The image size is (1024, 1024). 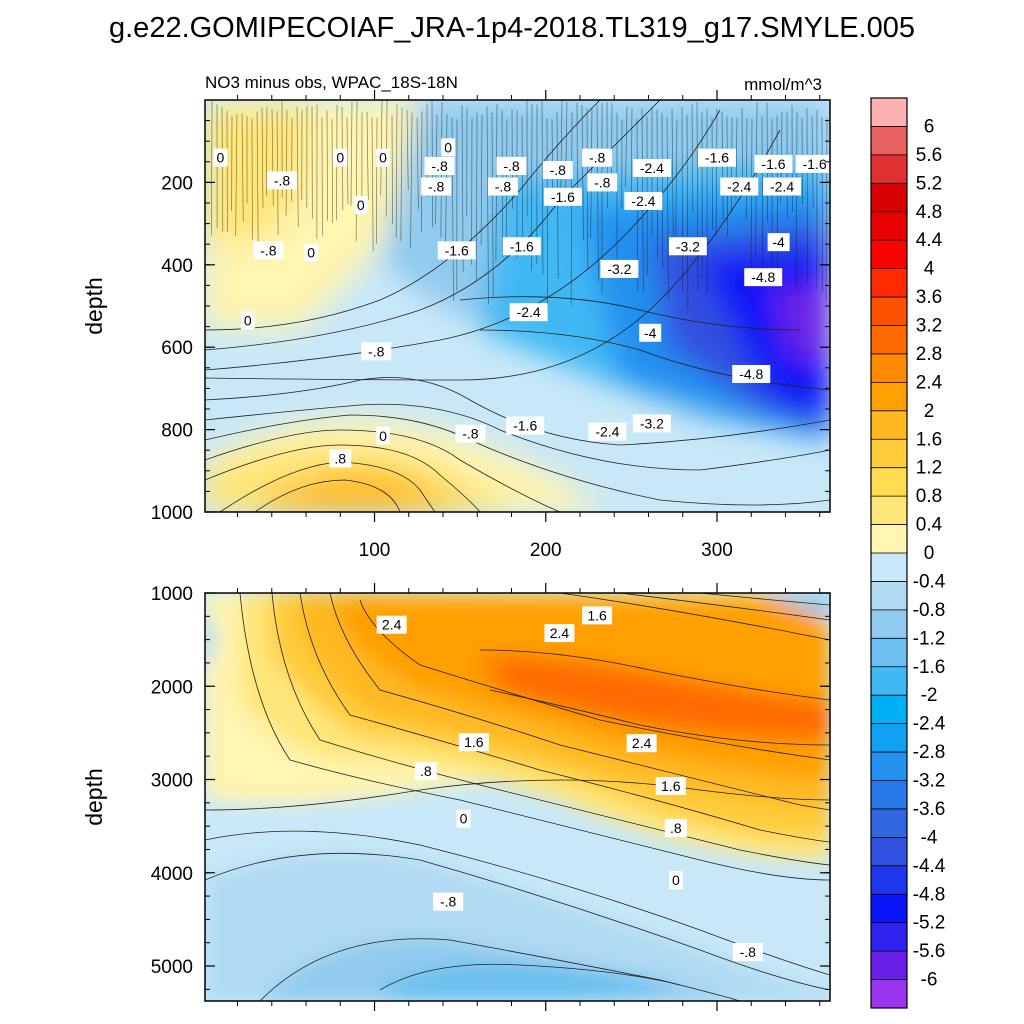 I want to click on colorbar-label: 3.2, so click(x=929, y=326).